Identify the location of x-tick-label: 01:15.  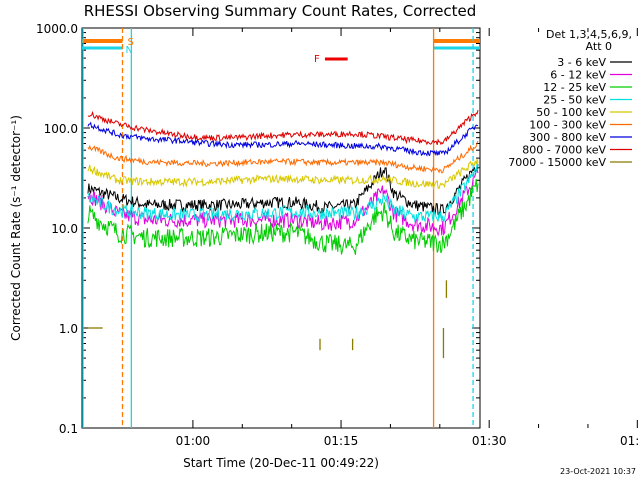
(341, 441).